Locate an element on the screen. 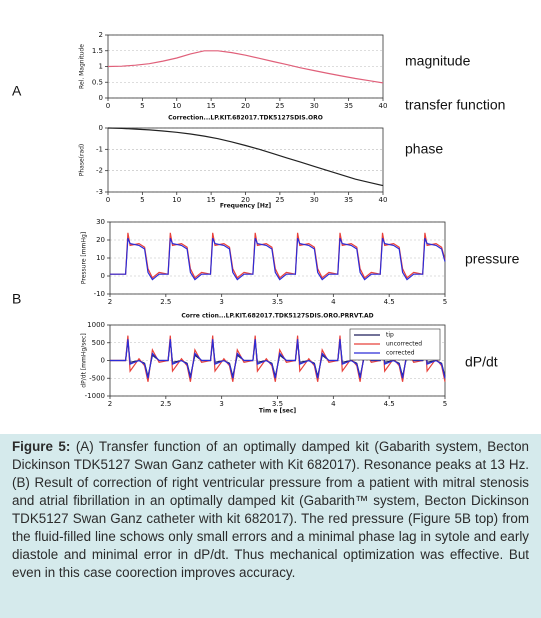 Image resolution: width=541 pixels, height=618 pixels. legend-label: corrected is located at coordinates (400, 353).